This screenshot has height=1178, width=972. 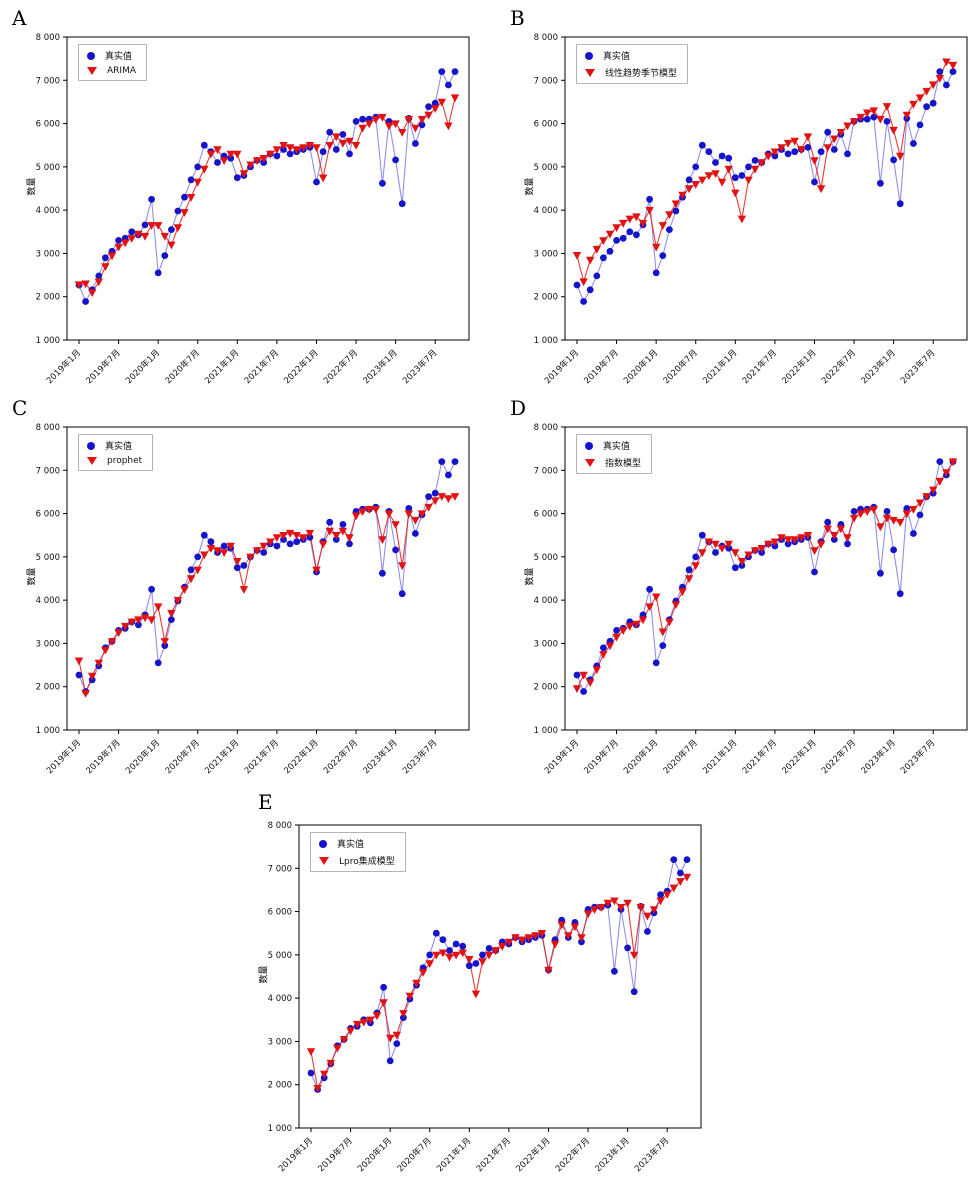 What do you see at coordinates (623, 464) in the screenshot?
I see `legend-model-label: 指数模型` at bounding box center [623, 464].